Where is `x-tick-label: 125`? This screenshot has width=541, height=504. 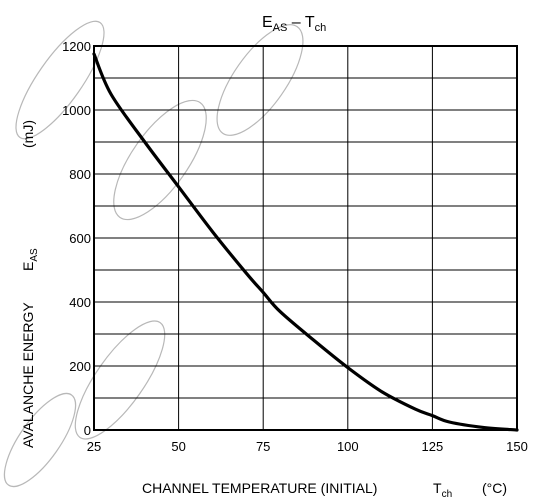
x-tick-label: 125 is located at coordinates (433, 446).